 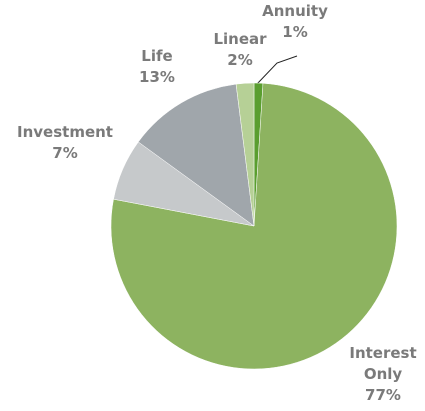 What do you see at coordinates (294, 32) in the screenshot?
I see `slice-value-label: 1%` at bounding box center [294, 32].